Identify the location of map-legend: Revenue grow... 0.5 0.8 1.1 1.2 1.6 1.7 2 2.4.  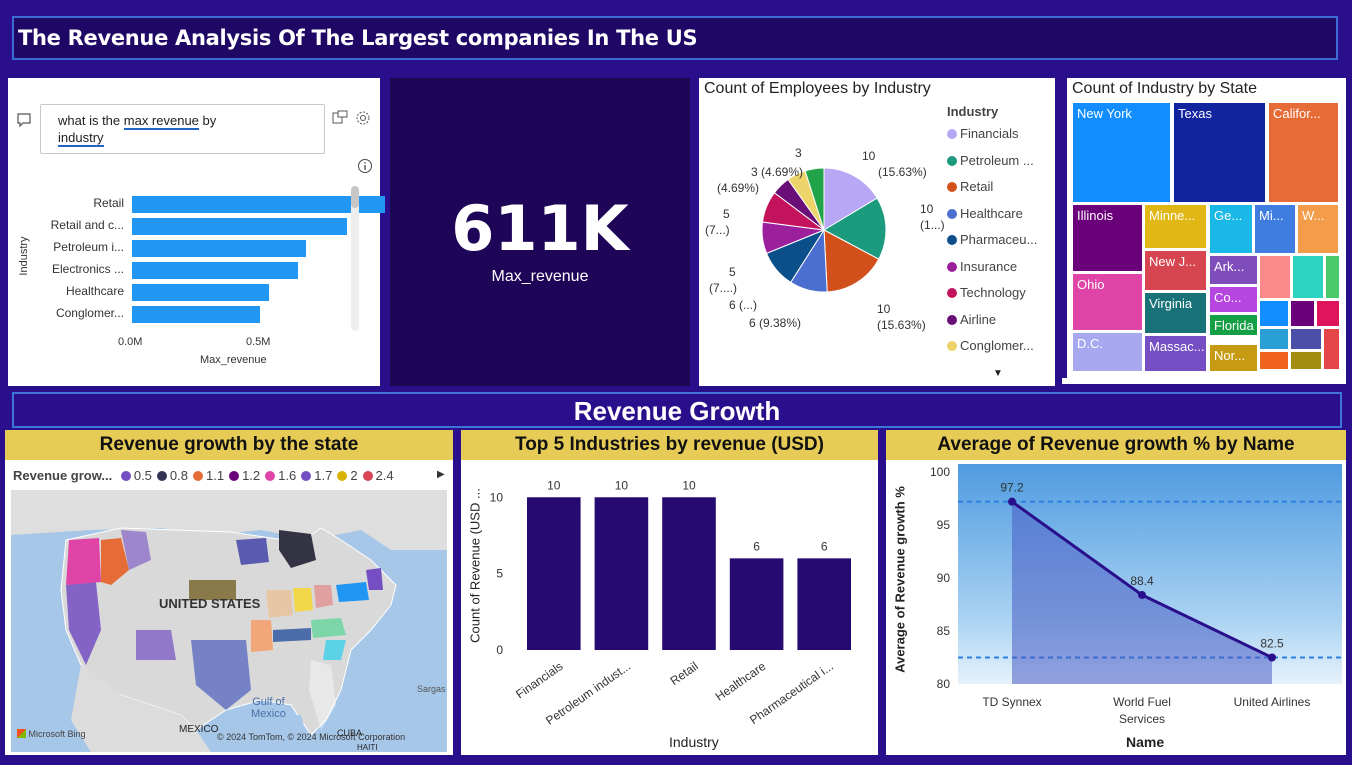
(203, 475).